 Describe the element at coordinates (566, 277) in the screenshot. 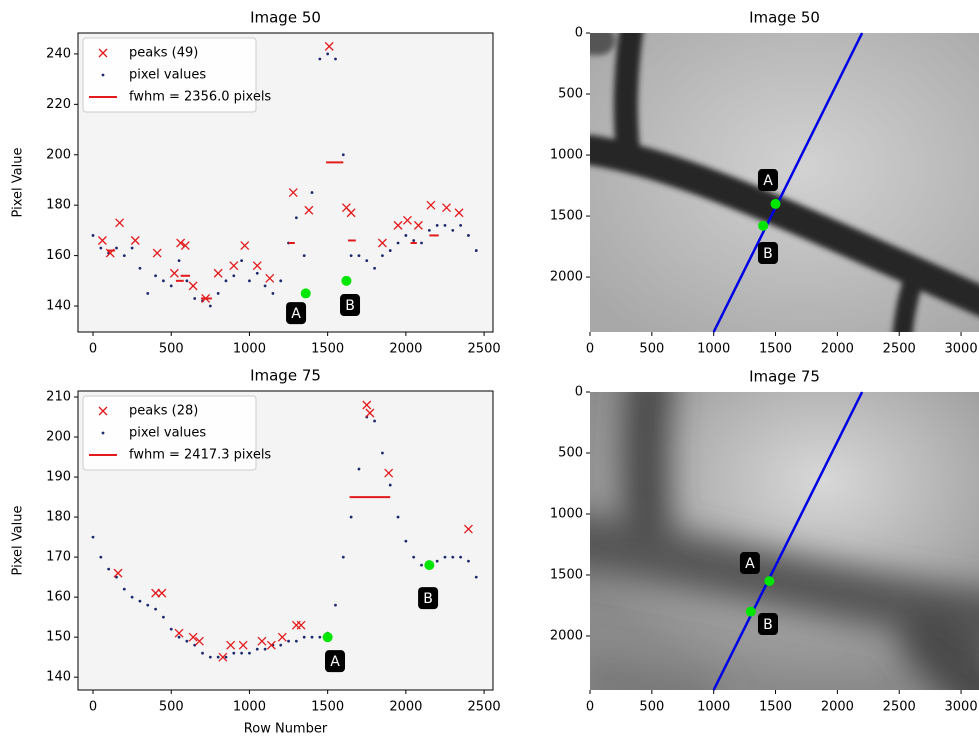

I see `y-tick-label: 2000` at that location.